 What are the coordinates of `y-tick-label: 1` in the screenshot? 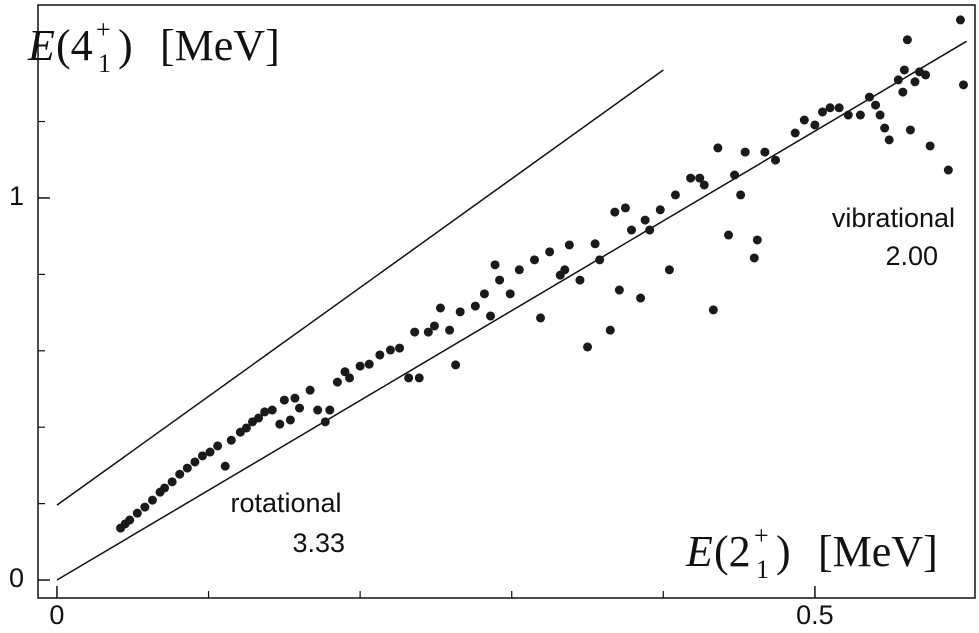 It's located at (16, 196).